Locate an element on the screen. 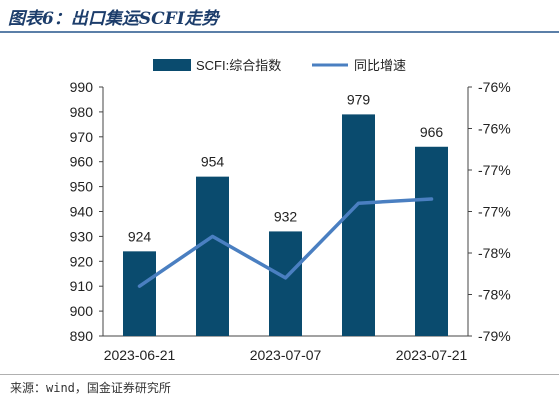 Image resolution: width=559 pixels, height=405 pixels. bar-data-label: 966 is located at coordinates (432, 132).